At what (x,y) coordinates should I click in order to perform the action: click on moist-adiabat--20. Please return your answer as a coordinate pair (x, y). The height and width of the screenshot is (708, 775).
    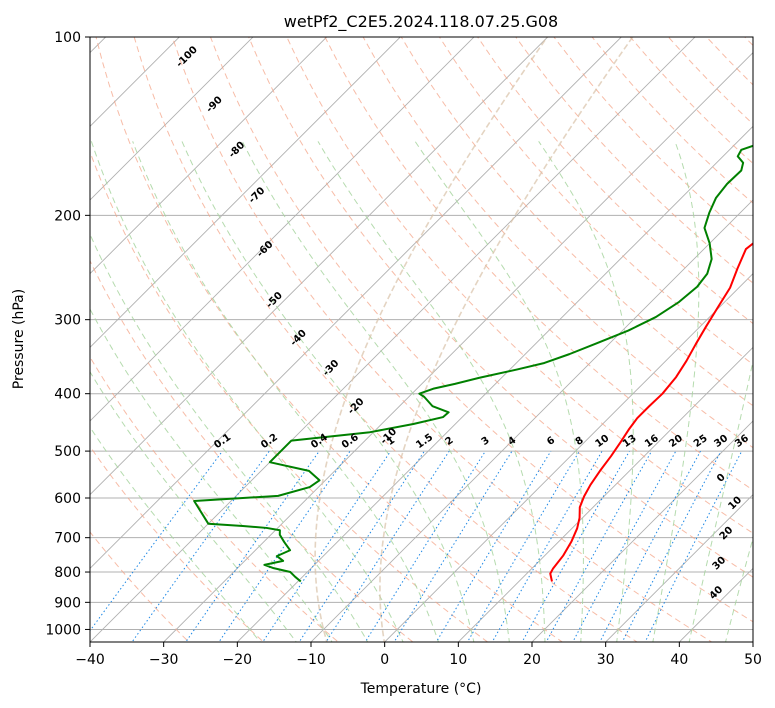
    Looking at the image, I should click on (175, 534).